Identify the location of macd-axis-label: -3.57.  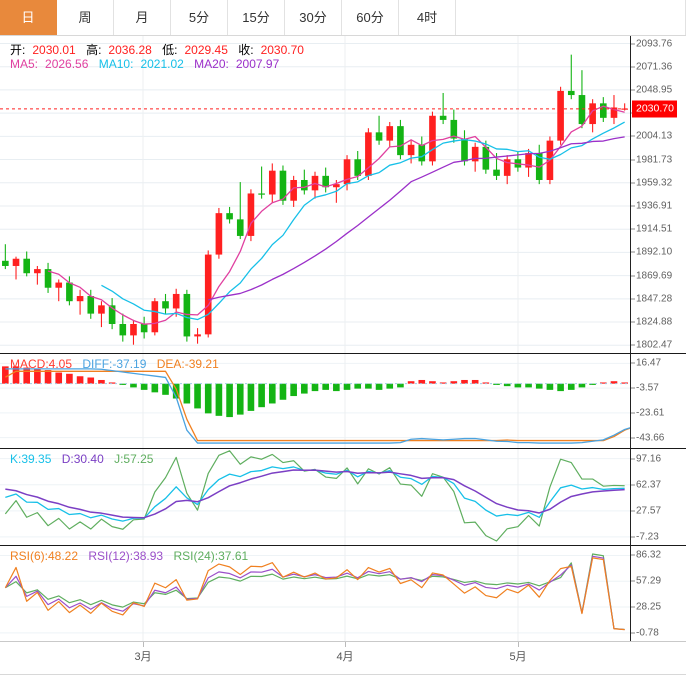
(647, 388).